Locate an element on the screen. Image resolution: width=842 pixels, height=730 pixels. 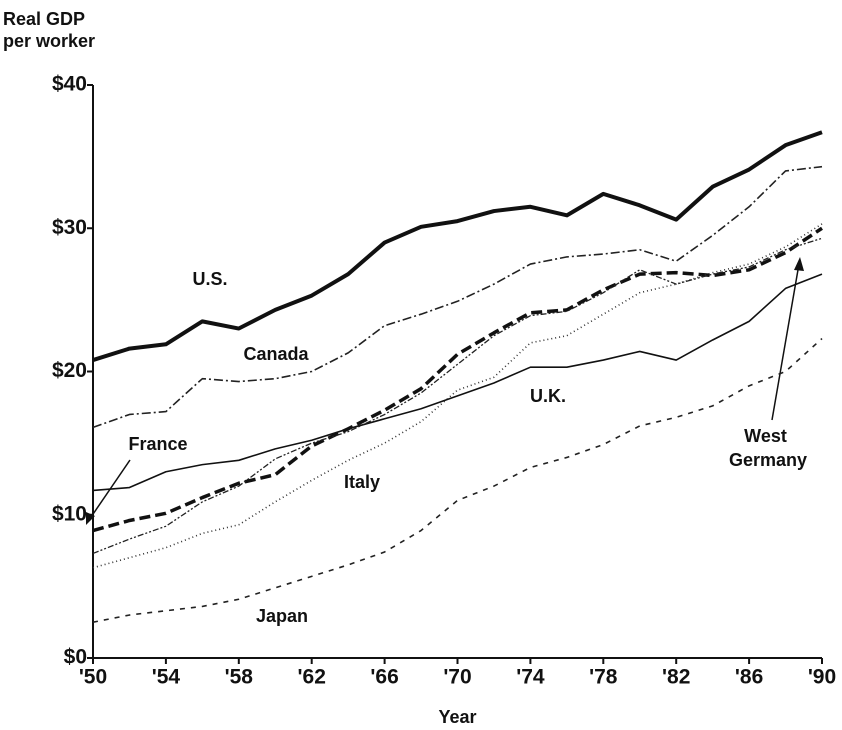
x-tick-label: '70 is located at coordinates (457, 677).